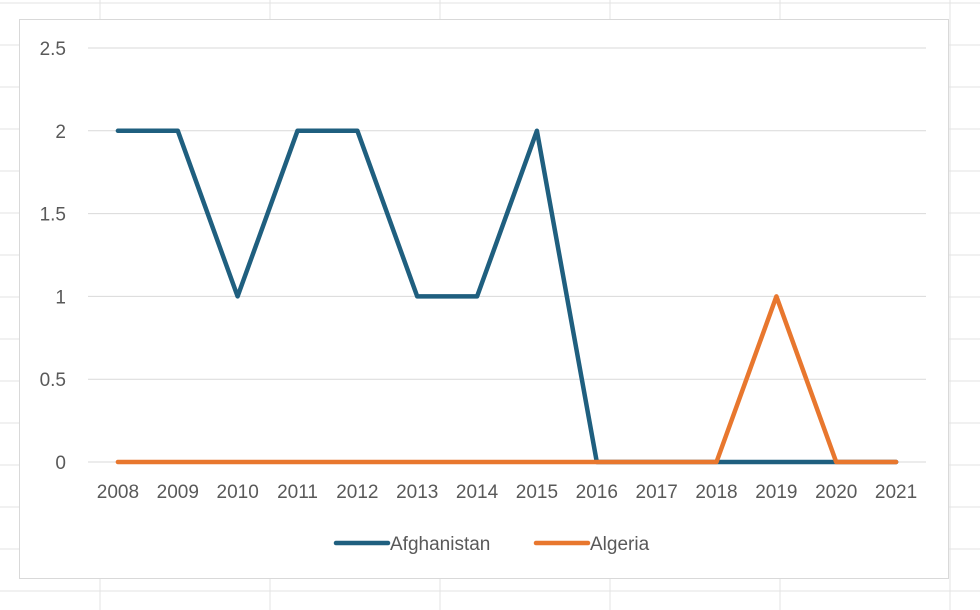 The height and width of the screenshot is (610, 980). Describe the element at coordinates (836, 492) in the screenshot. I see `x-tick-label: 2020` at that location.